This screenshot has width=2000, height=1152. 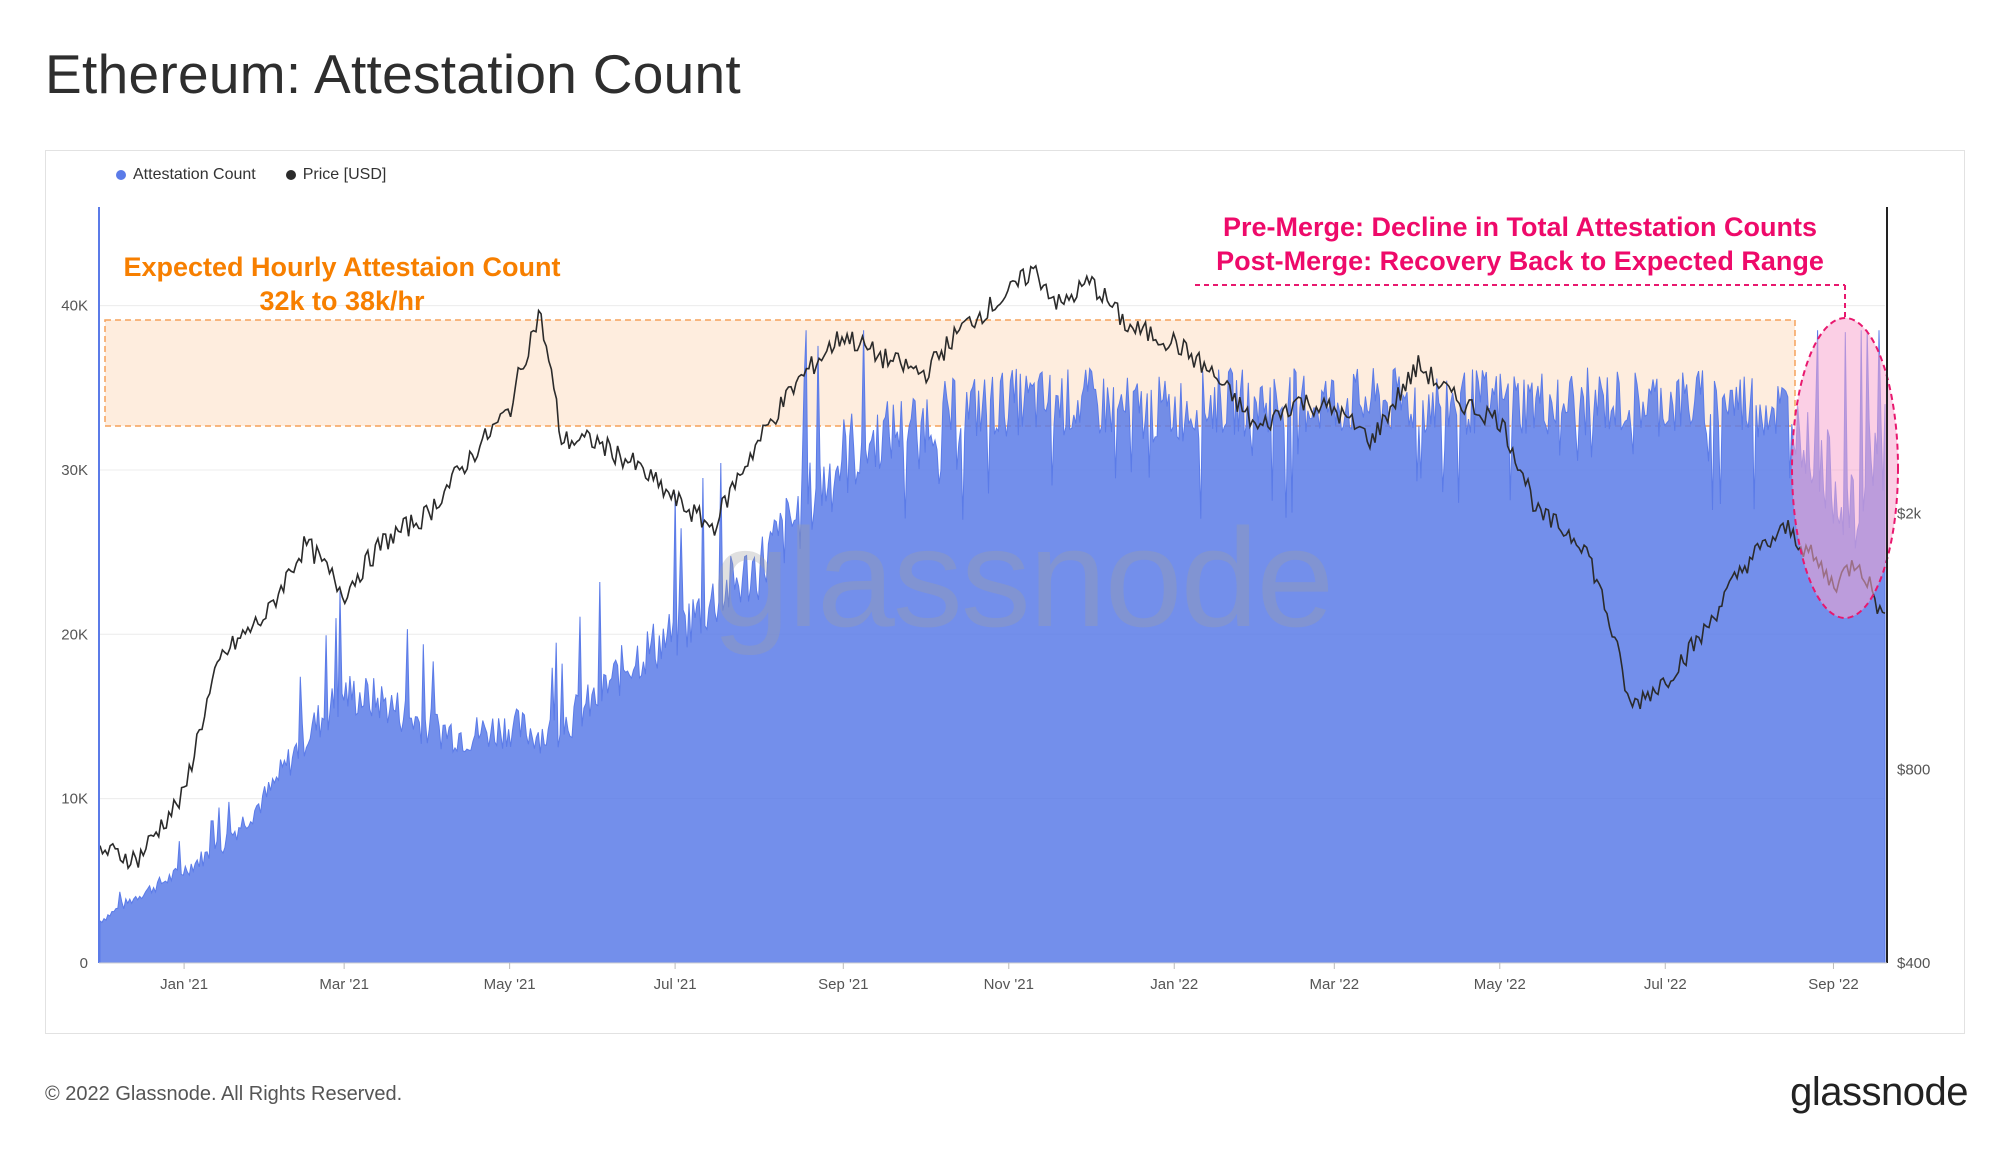 I want to click on expected-annotation-line2: 32k to 38k/hr, so click(x=342, y=301).